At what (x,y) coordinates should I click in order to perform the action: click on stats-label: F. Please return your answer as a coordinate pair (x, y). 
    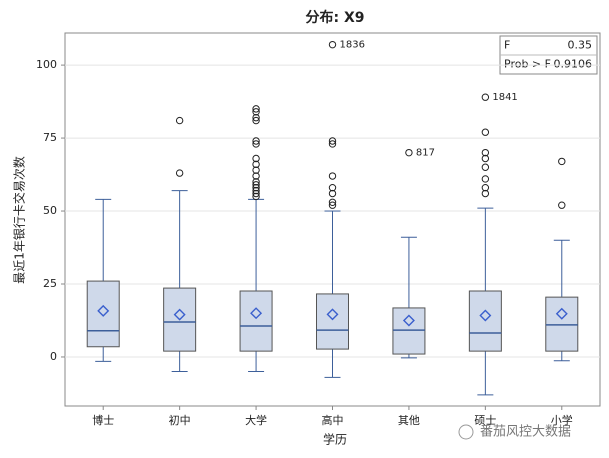
    Looking at the image, I should click on (507, 45).